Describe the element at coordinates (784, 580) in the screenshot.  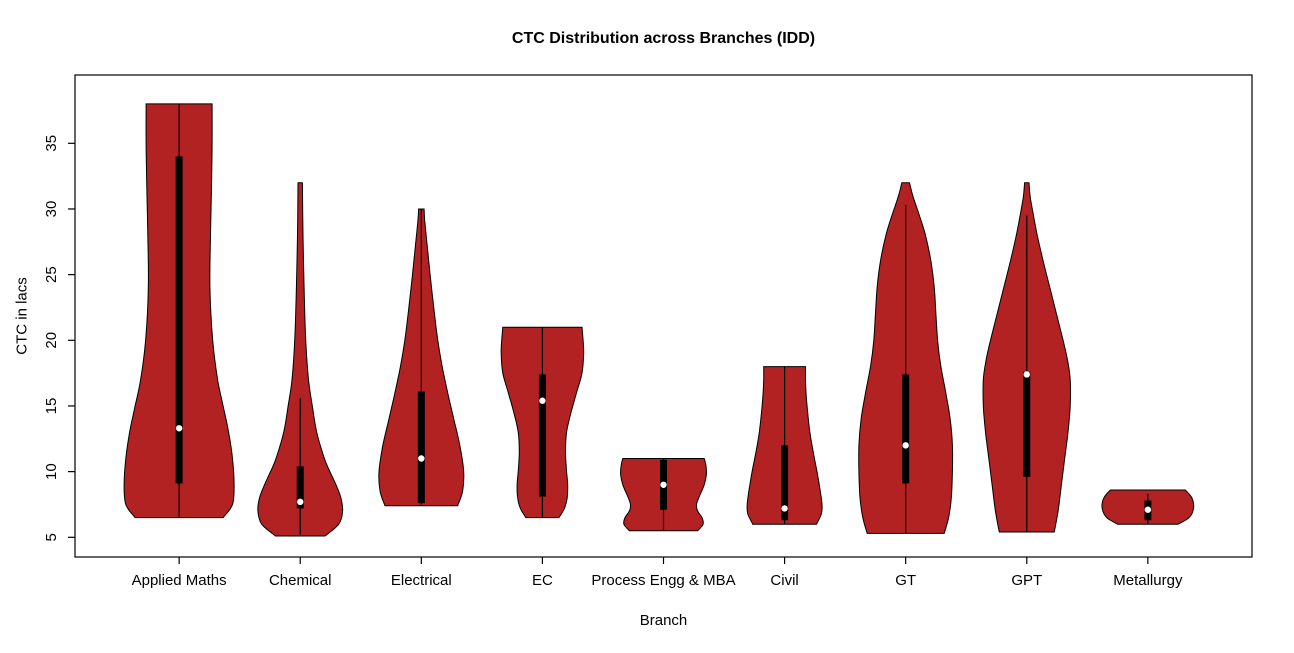
I see `x-tick-label-civil: Civil` at that location.